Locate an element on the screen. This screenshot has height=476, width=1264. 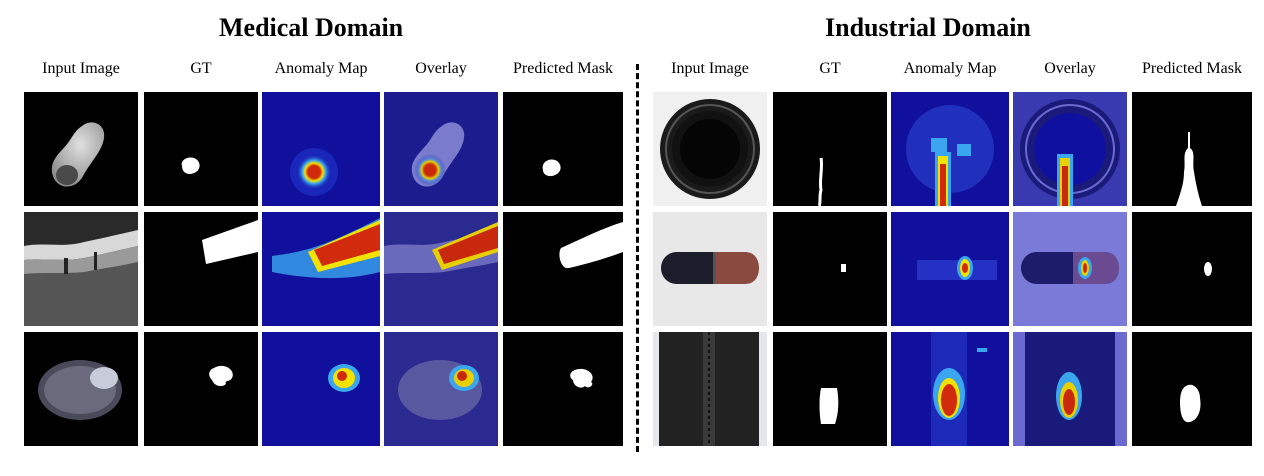
industrial-row2-overlay is located at coordinates (1070, 269).